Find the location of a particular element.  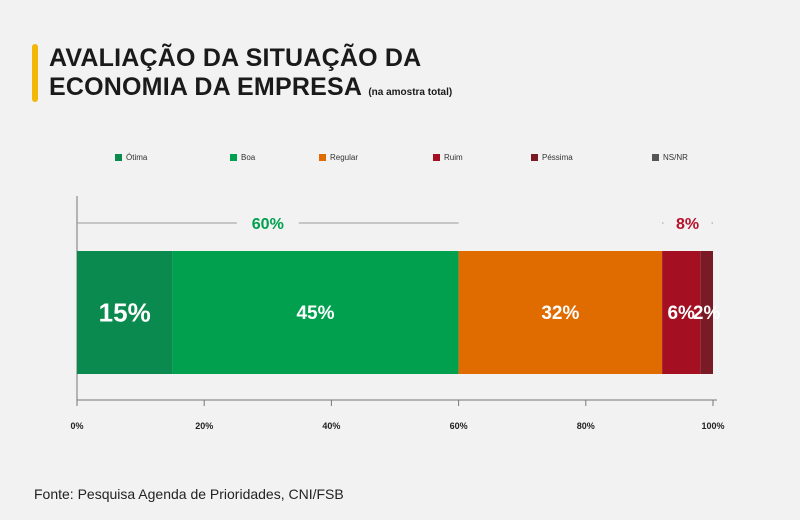

x-tick-label: 100% is located at coordinates (712, 426).